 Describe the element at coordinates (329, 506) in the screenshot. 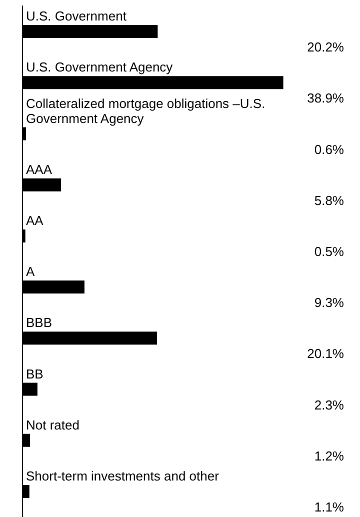

I see `data-label: 1.1%` at that location.